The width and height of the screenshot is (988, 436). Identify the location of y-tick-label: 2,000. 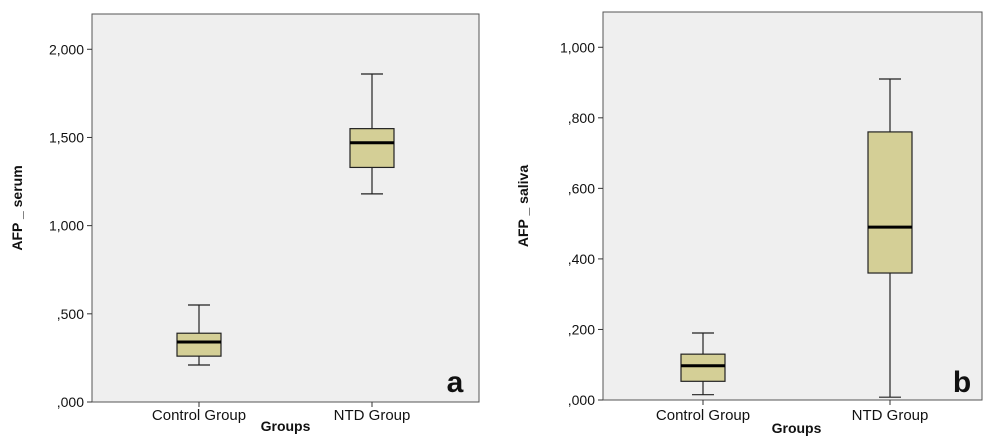
(66, 49).